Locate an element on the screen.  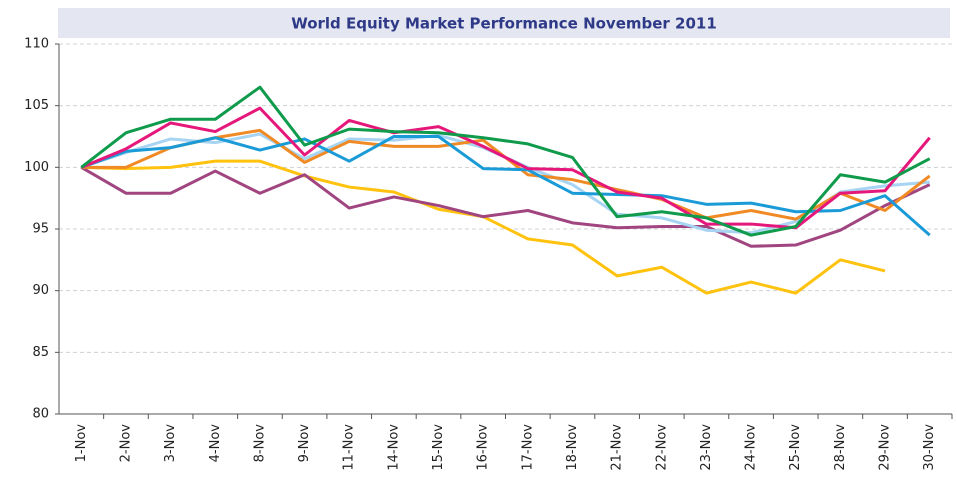
x-tick-label: 28-Nov is located at coordinates (840, 447).